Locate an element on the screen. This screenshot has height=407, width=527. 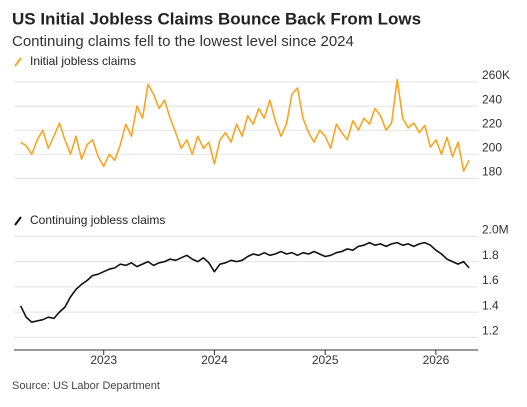
source: Source: US Labor Department is located at coordinates (86, 386).